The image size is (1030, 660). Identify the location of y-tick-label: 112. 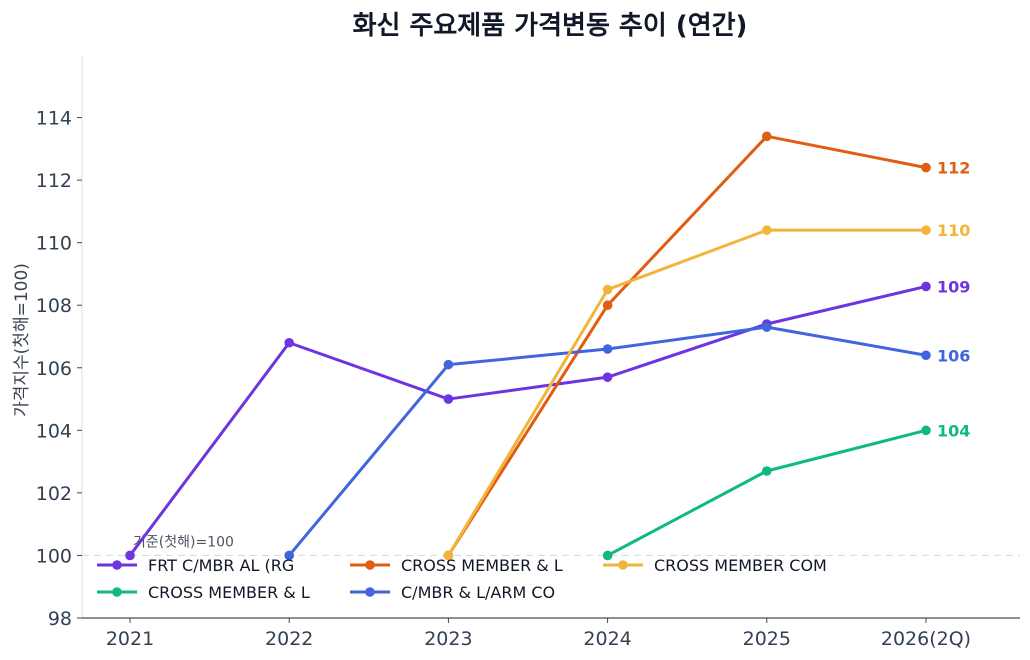
(54, 181).